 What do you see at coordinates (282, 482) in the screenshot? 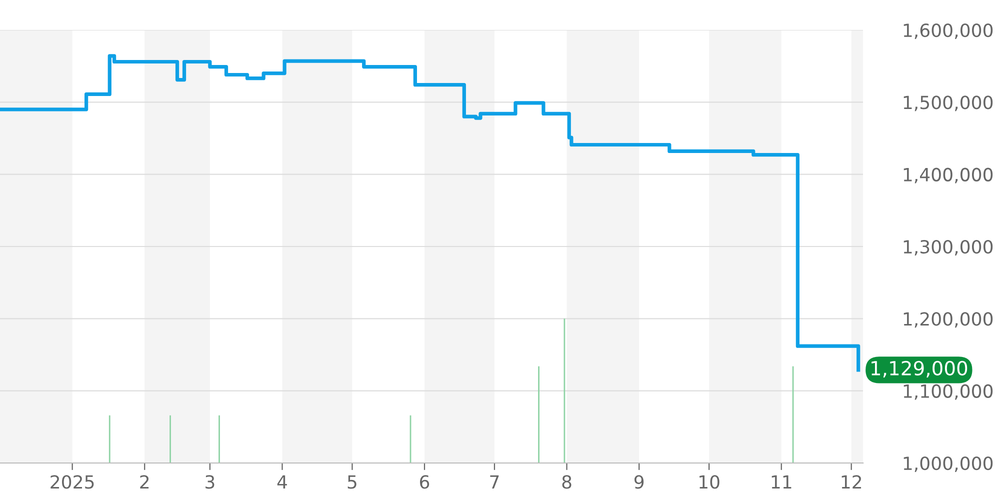
I see `x-tick-label: 4` at bounding box center [282, 482].